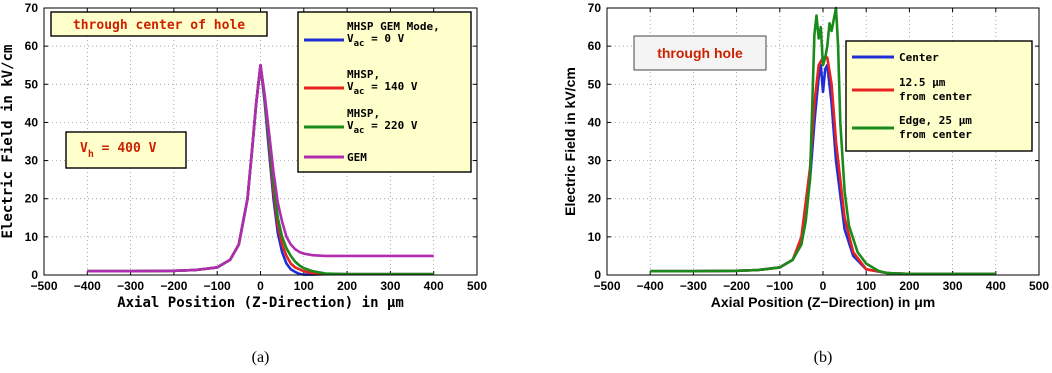 The height and width of the screenshot is (373, 1052). What do you see at coordinates (261, 357) in the screenshot?
I see `figure-caption: (a)` at bounding box center [261, 357].